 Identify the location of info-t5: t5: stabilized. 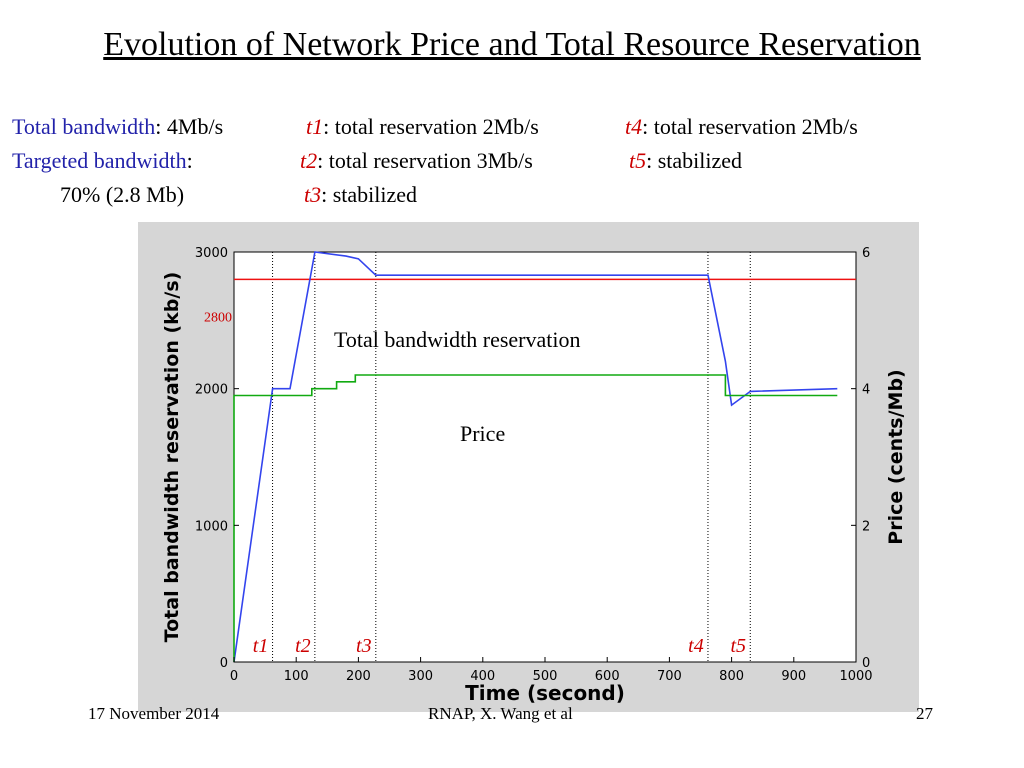
(685, 161).